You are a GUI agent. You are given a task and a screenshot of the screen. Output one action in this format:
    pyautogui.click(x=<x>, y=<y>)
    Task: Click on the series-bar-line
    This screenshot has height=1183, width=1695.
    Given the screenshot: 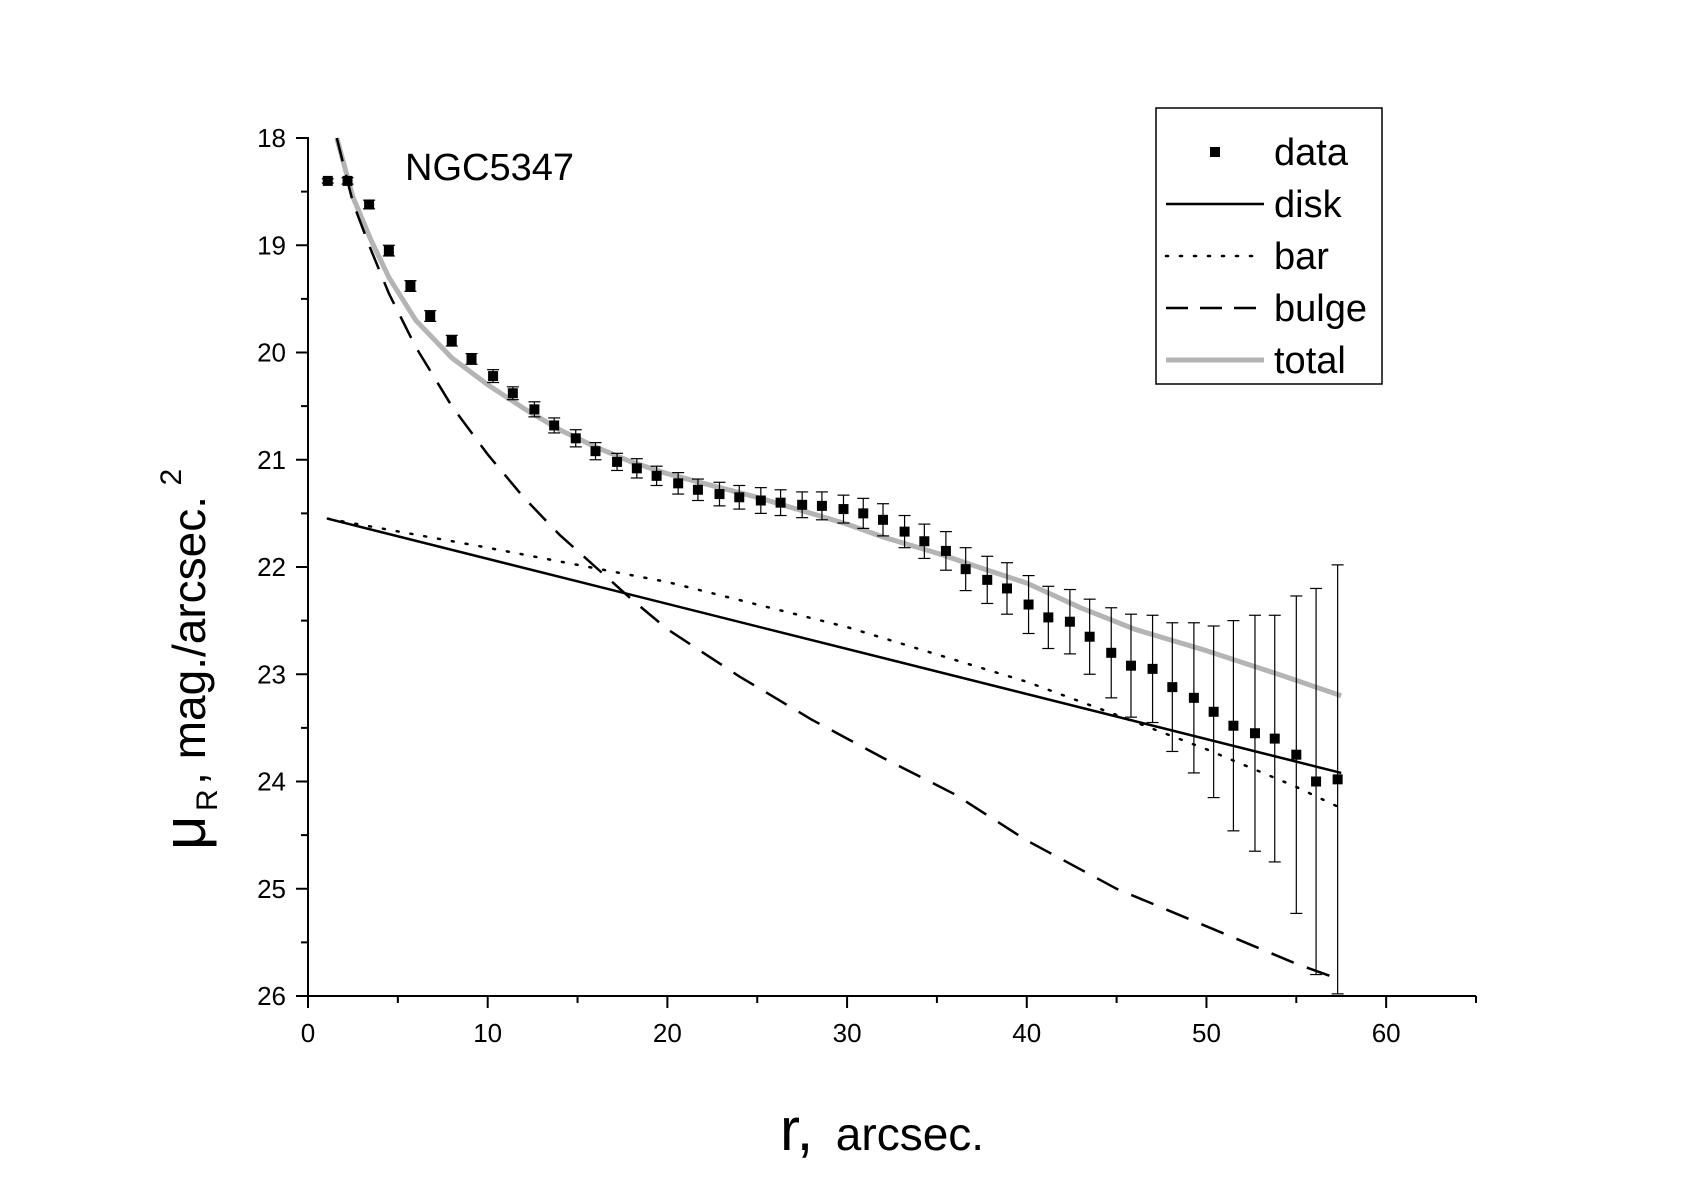 What is the action you would take?
    pyautogui.click(x=834, y=663)
    